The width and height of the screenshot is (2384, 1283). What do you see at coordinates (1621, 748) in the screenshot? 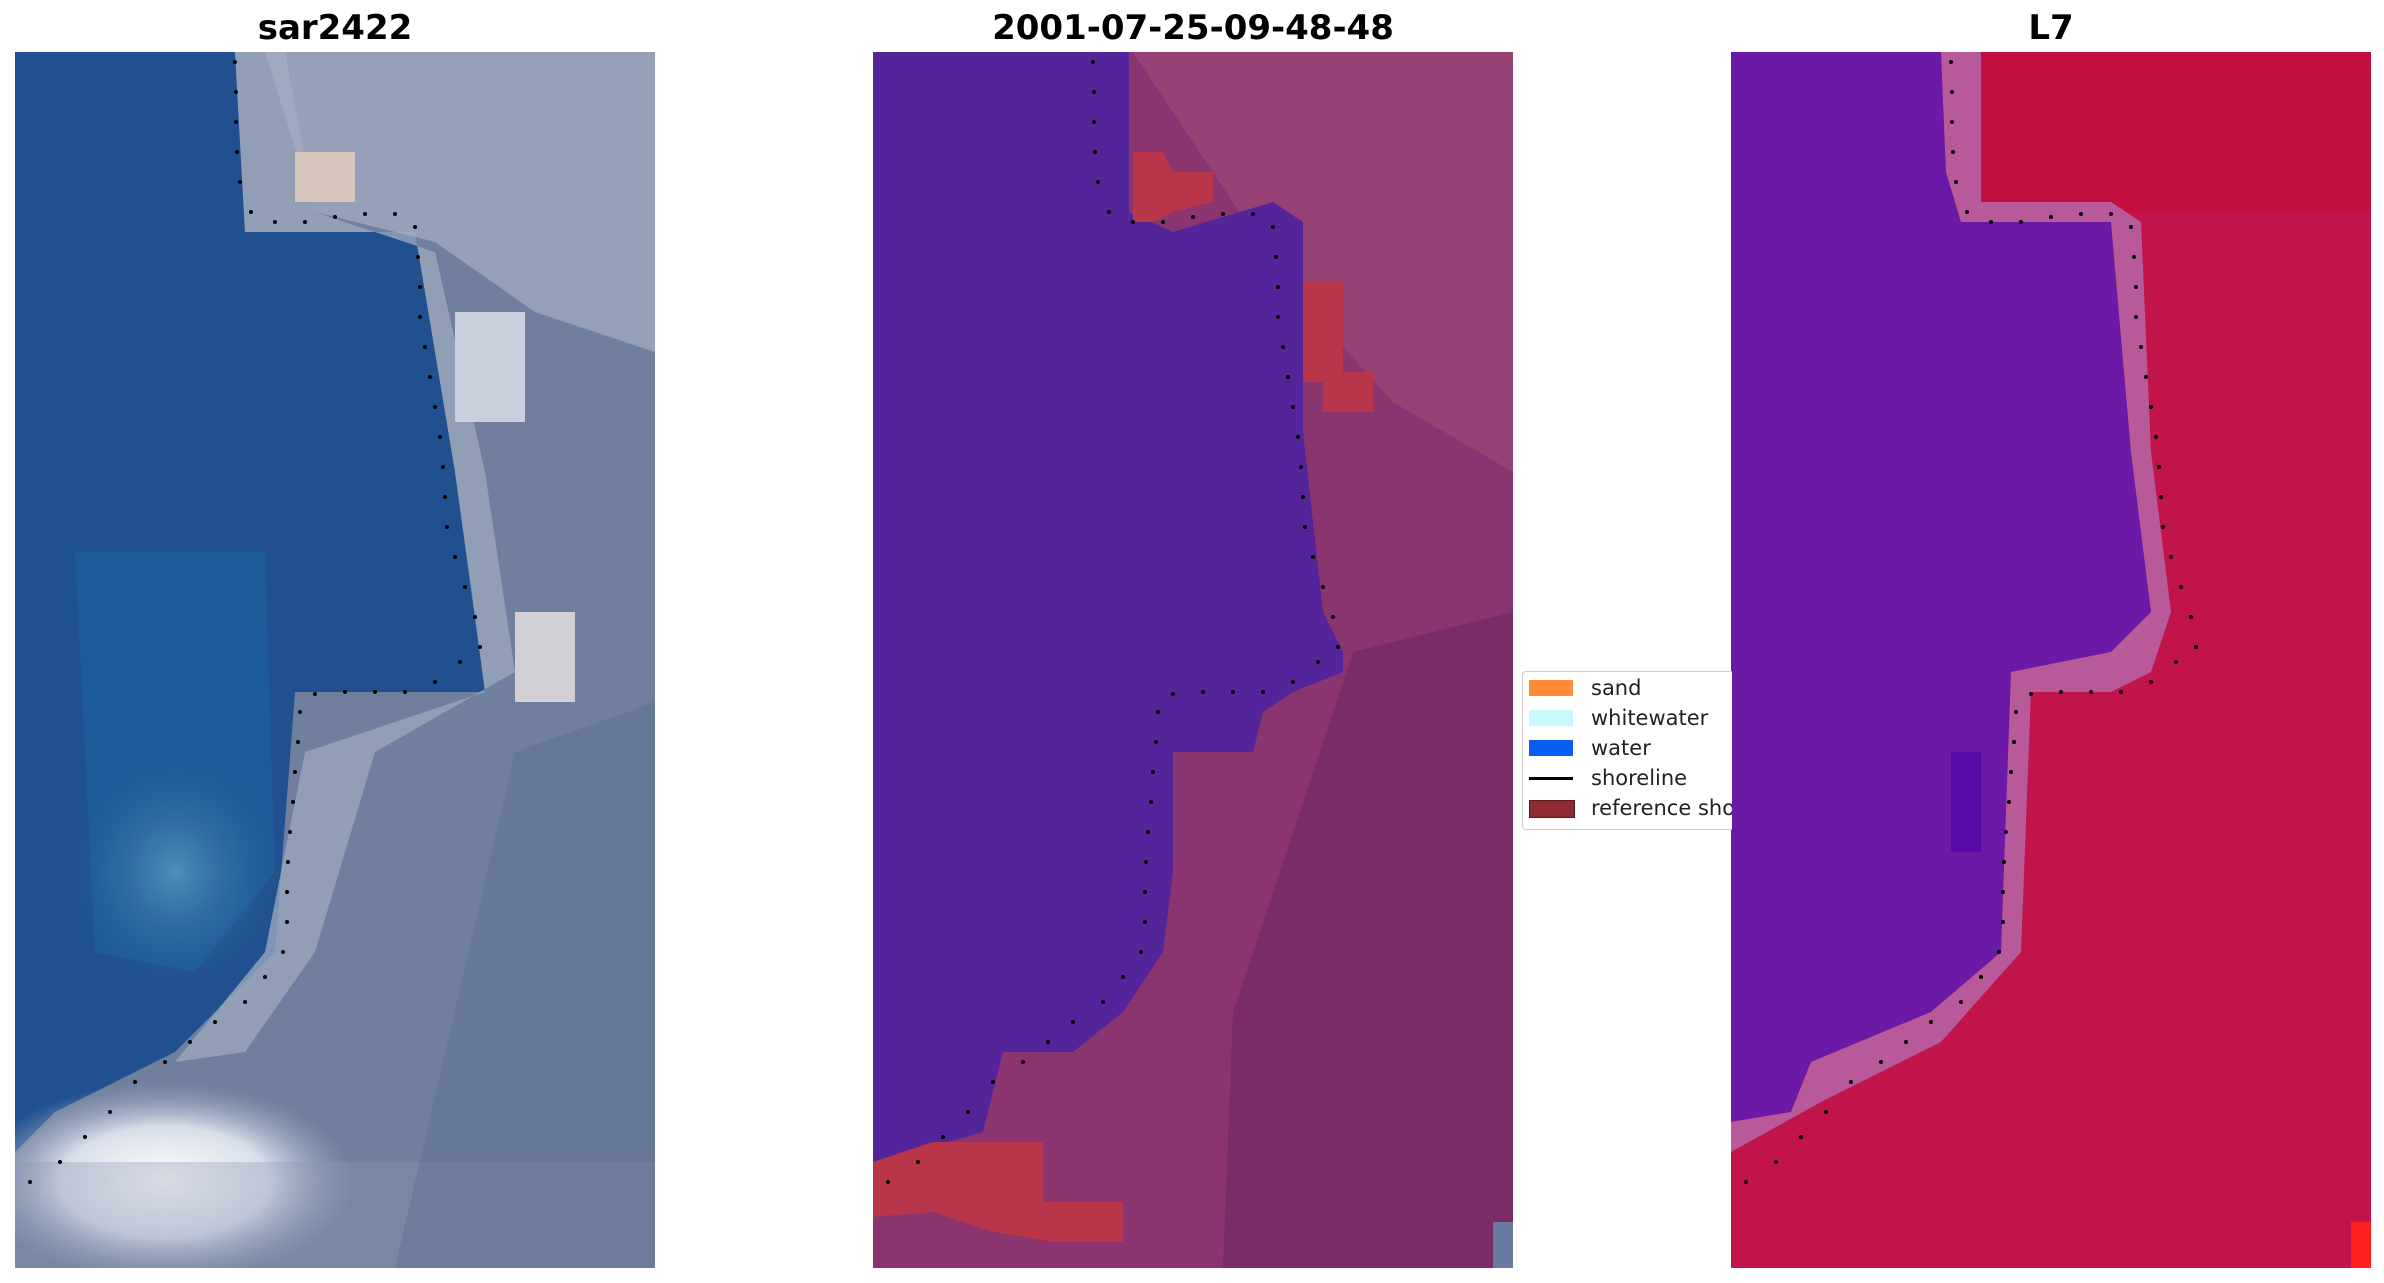
I see `legend-label: water` at bounding box center [1621, 748].